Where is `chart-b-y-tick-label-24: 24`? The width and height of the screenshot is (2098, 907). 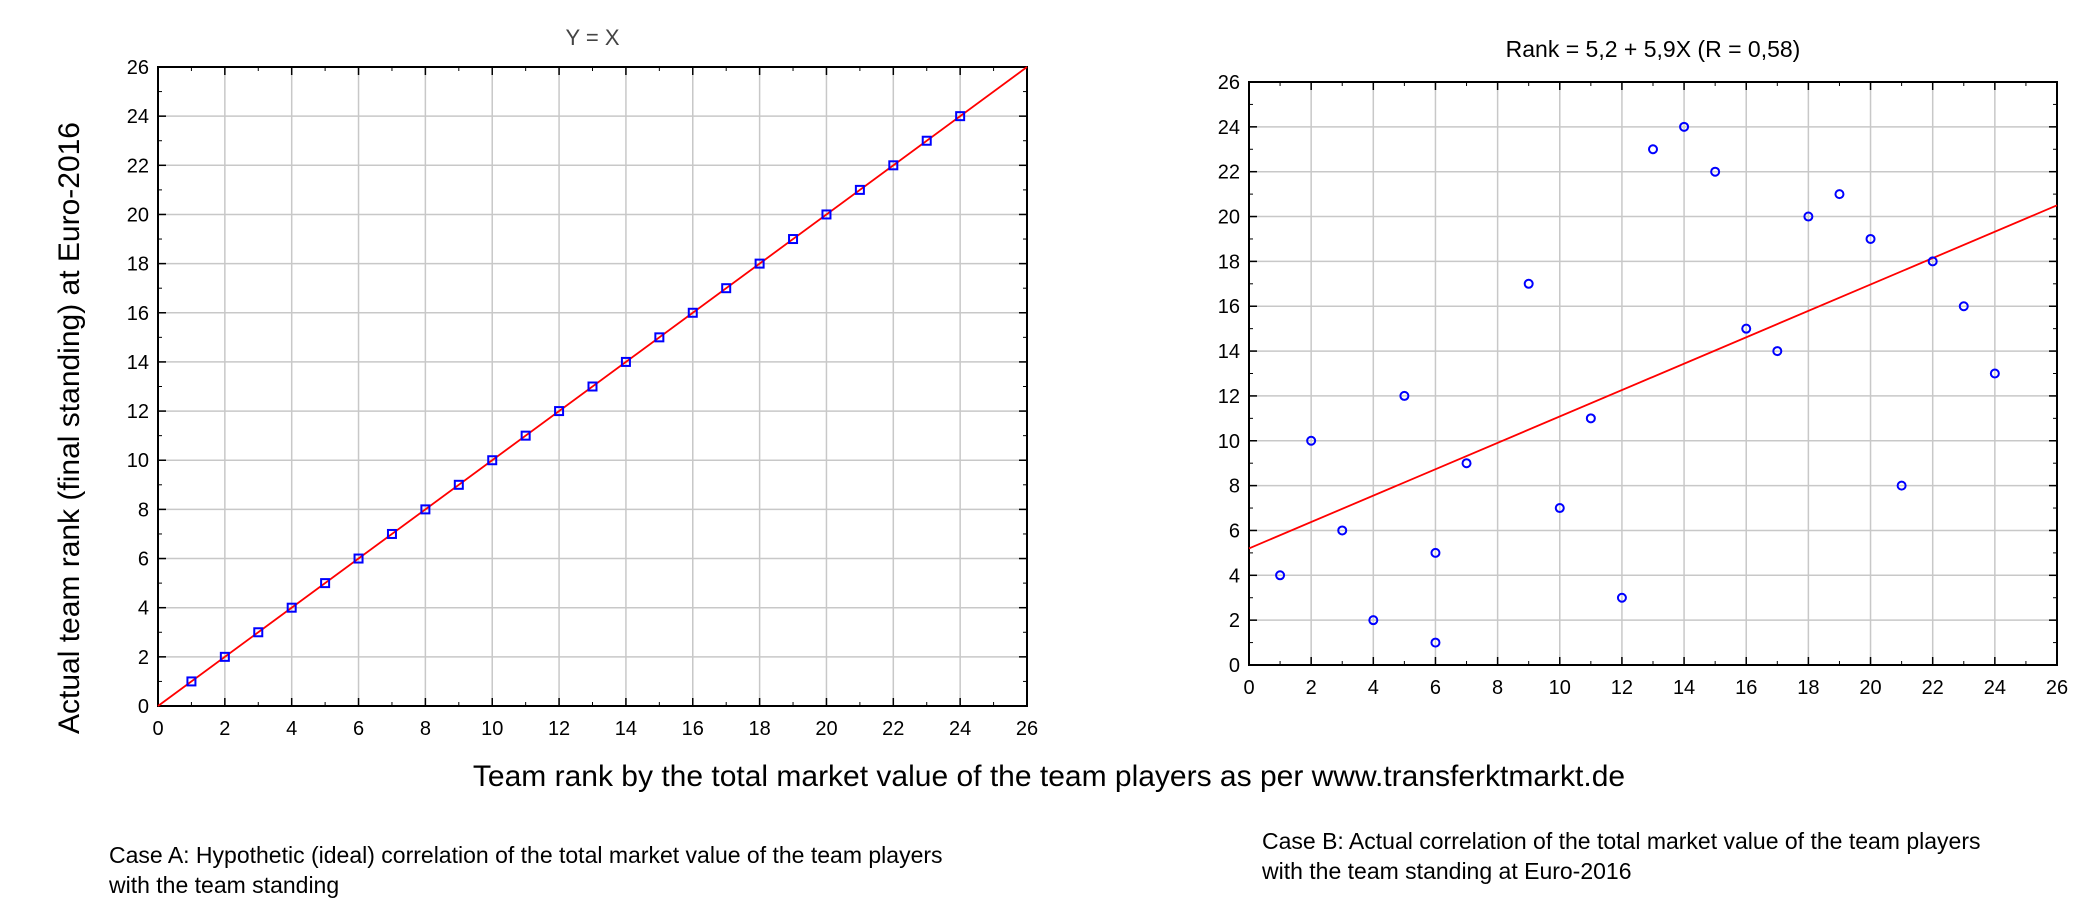 chart-b-y-tick-label-24: 24 is located at coordinates (1229, 128).